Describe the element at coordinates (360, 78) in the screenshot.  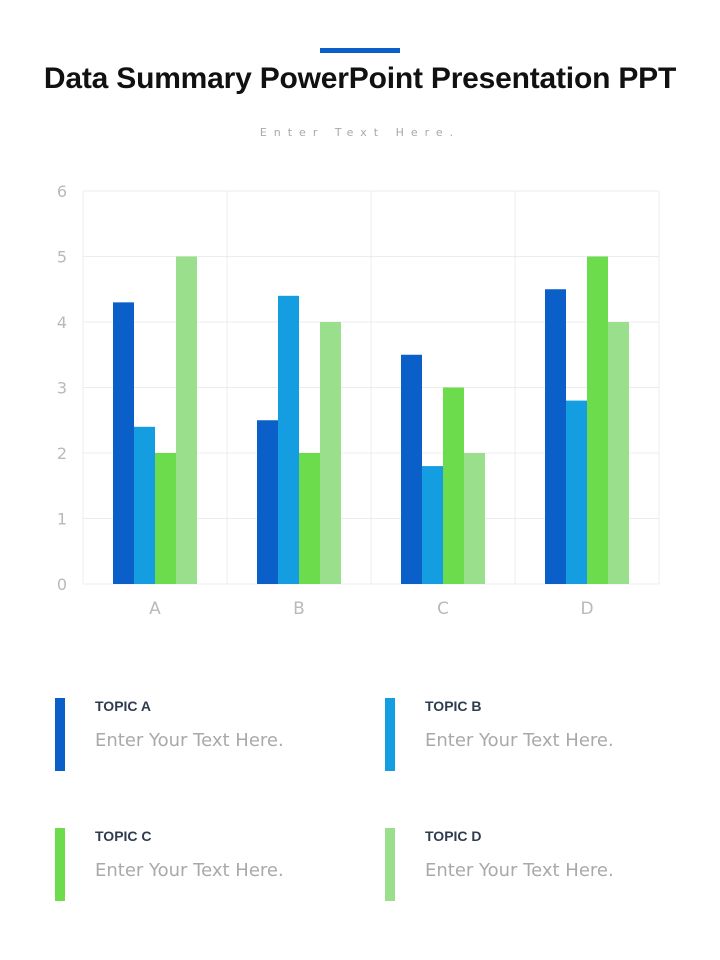
I see `page-title: Data Summary PowerPoint Presentation PPT` at that location.